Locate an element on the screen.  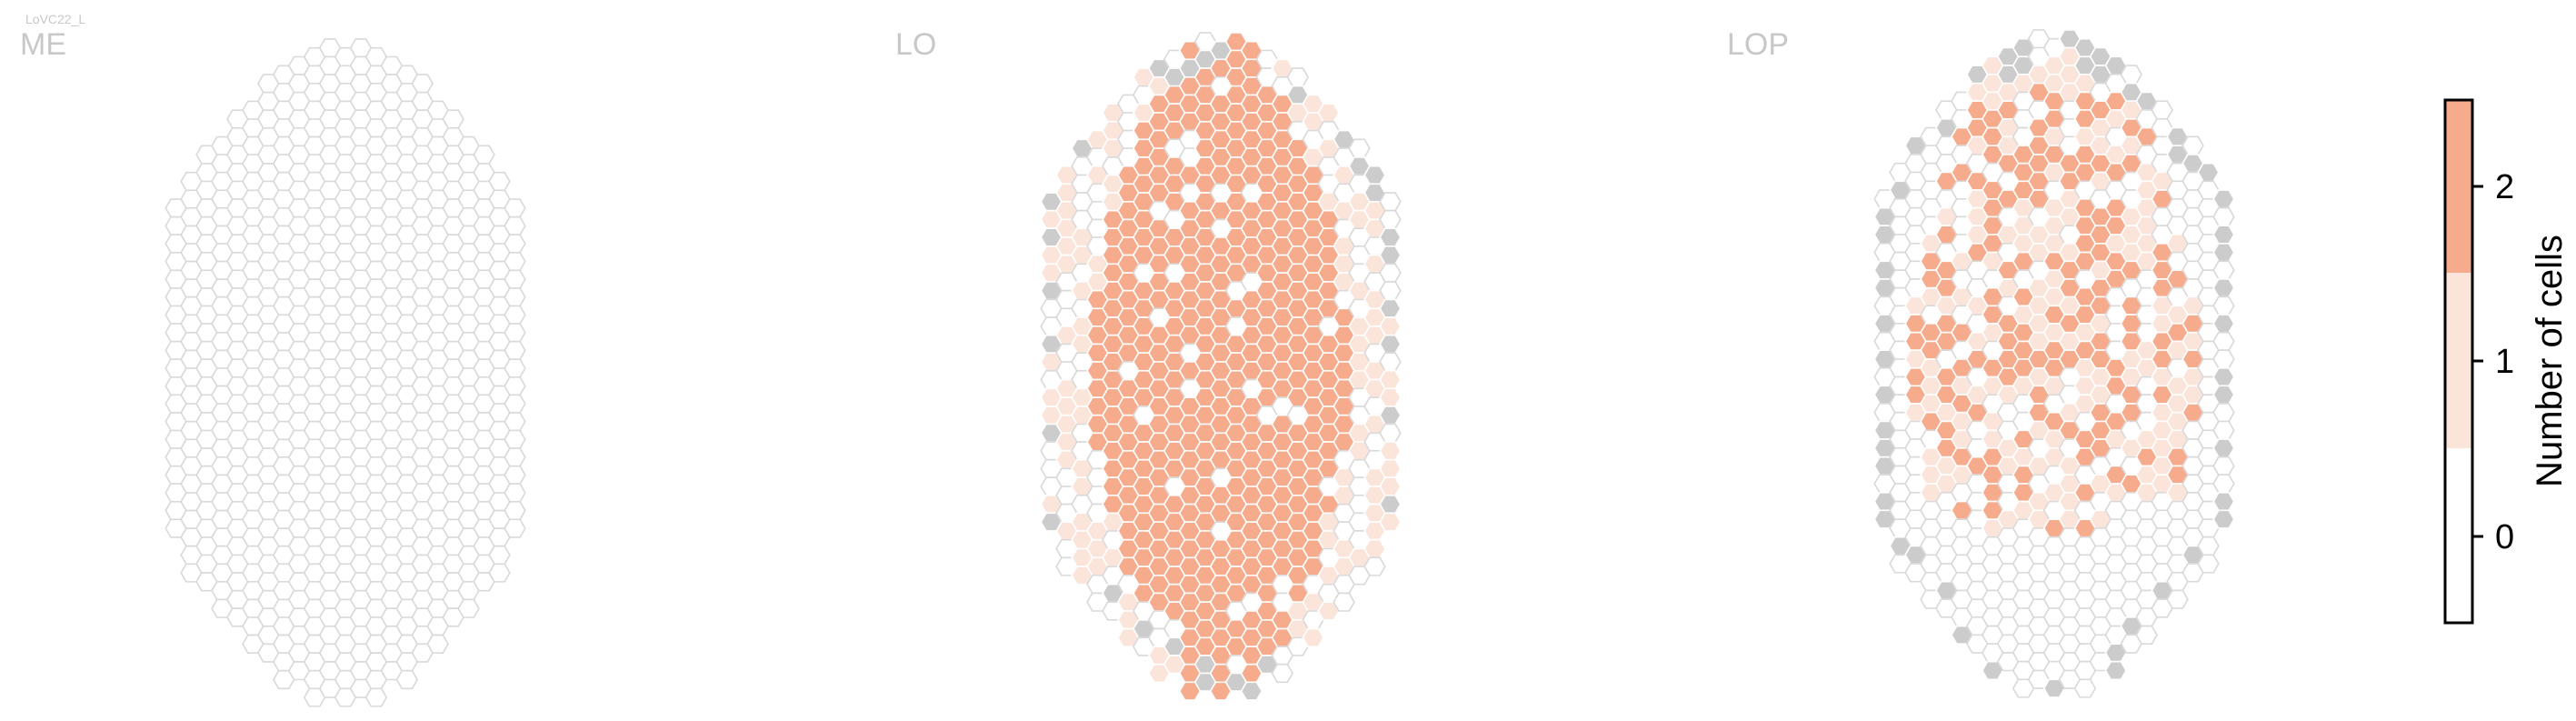
colorbar-tick-label-1: 1 is located at coordinates (2504, 362).